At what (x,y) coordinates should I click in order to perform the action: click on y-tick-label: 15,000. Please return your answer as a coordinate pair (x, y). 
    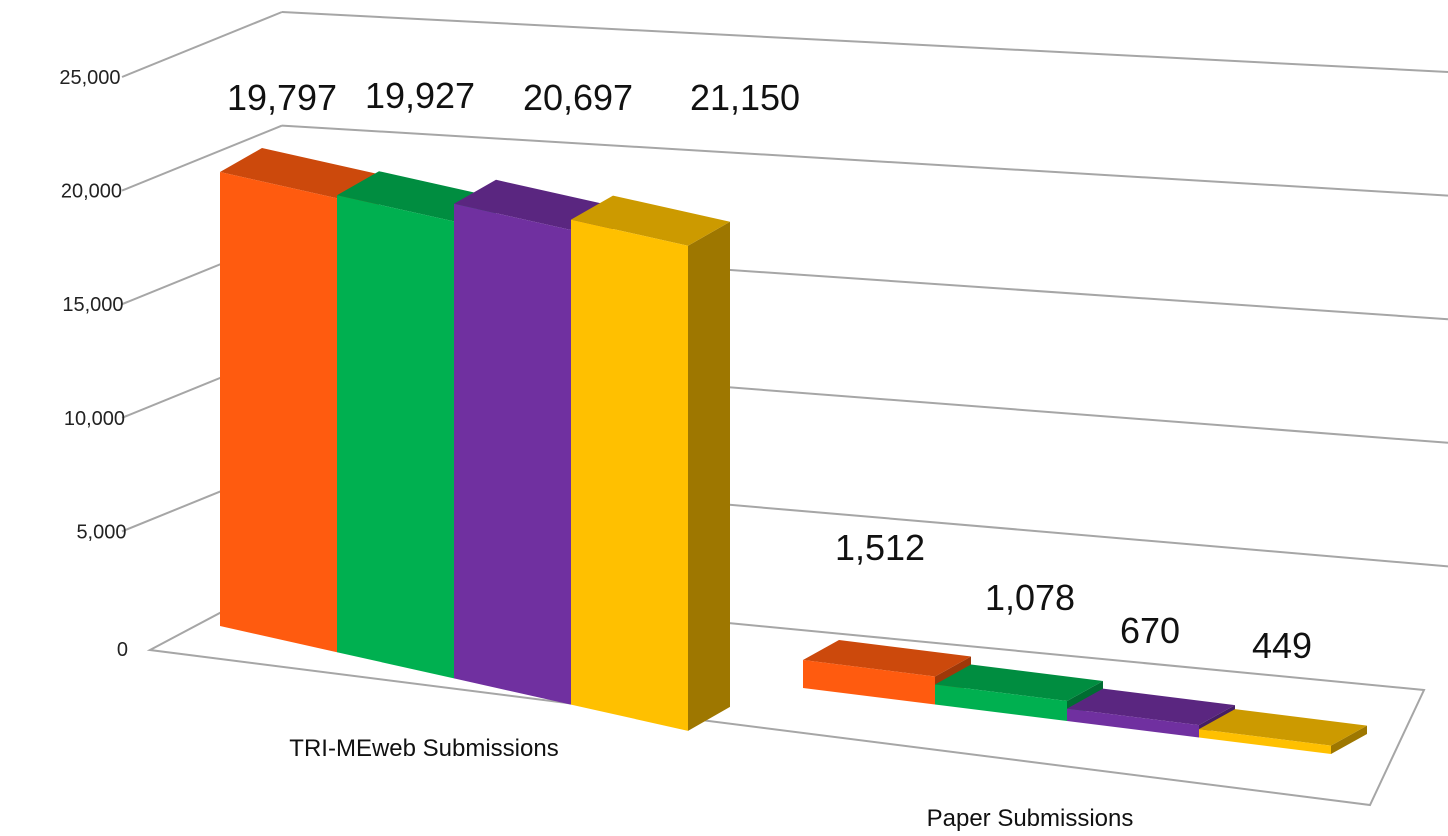
    Looking at the image, I should click on (92, 305).